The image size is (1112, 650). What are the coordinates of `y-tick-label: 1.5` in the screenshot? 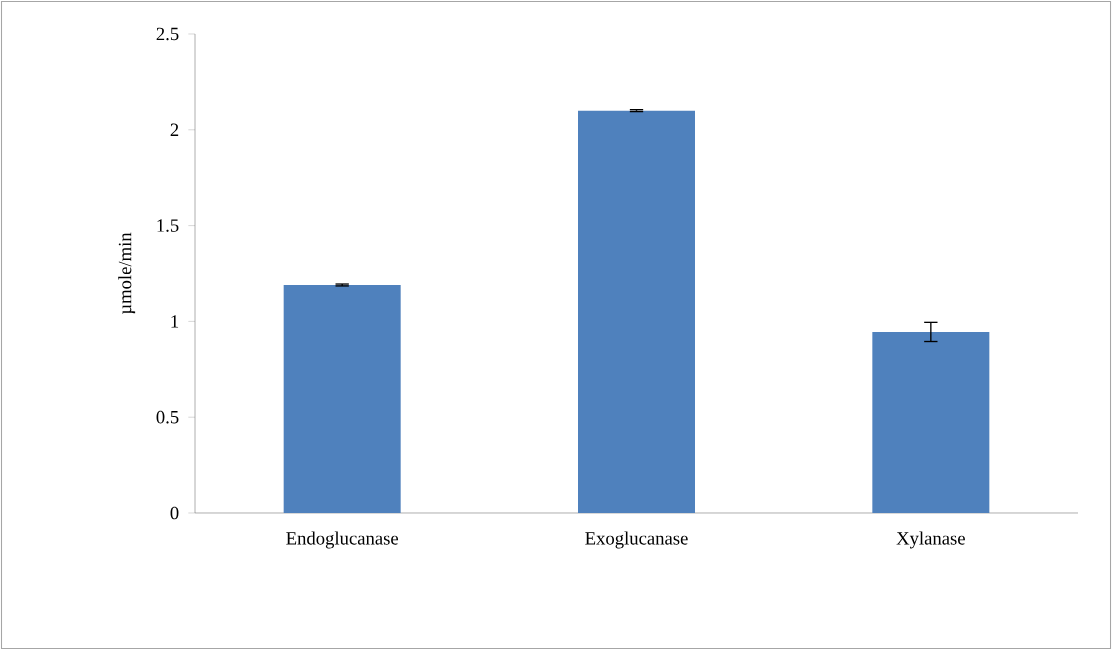 It's located at (168, 225).